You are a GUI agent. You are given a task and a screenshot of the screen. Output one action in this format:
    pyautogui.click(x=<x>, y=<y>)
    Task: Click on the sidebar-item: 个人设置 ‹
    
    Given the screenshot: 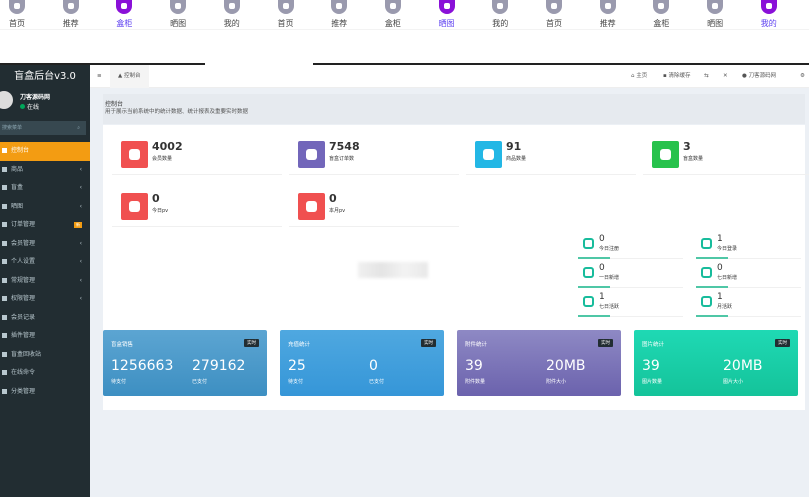 What is the action you would take?
    pyautogui.click(x=45, y=262)
    